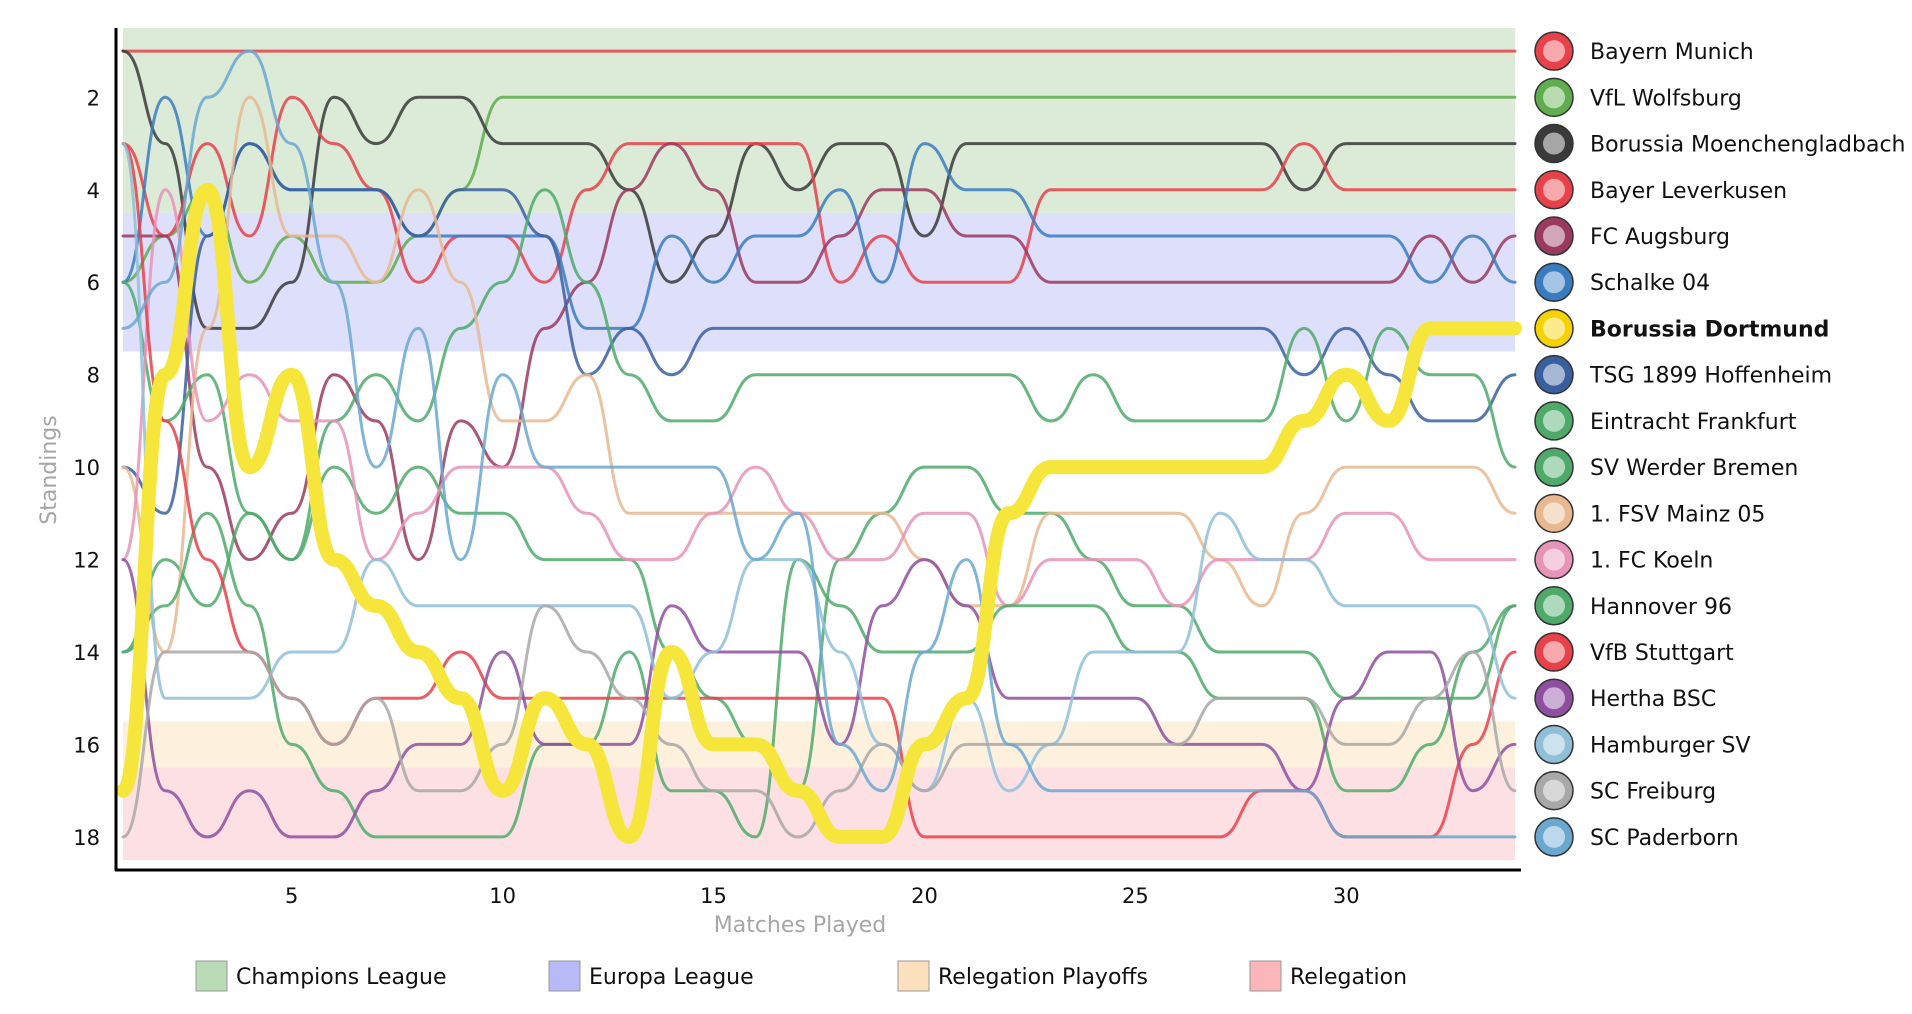 This screenshot has width=1912, height=1014. I want to click on team-label-bayer-leverkusen: Bayer Leverkusen, so click(1688, 191).